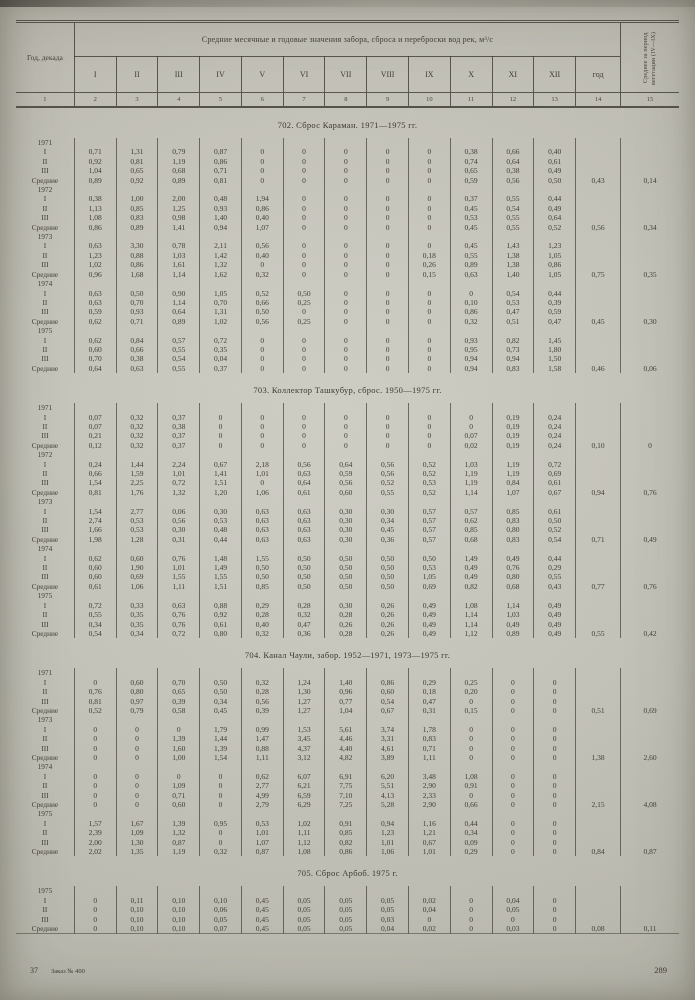 This screenshot has width=695, height=1000. I want to click on data-cell: 0,93, so click(220, 208).